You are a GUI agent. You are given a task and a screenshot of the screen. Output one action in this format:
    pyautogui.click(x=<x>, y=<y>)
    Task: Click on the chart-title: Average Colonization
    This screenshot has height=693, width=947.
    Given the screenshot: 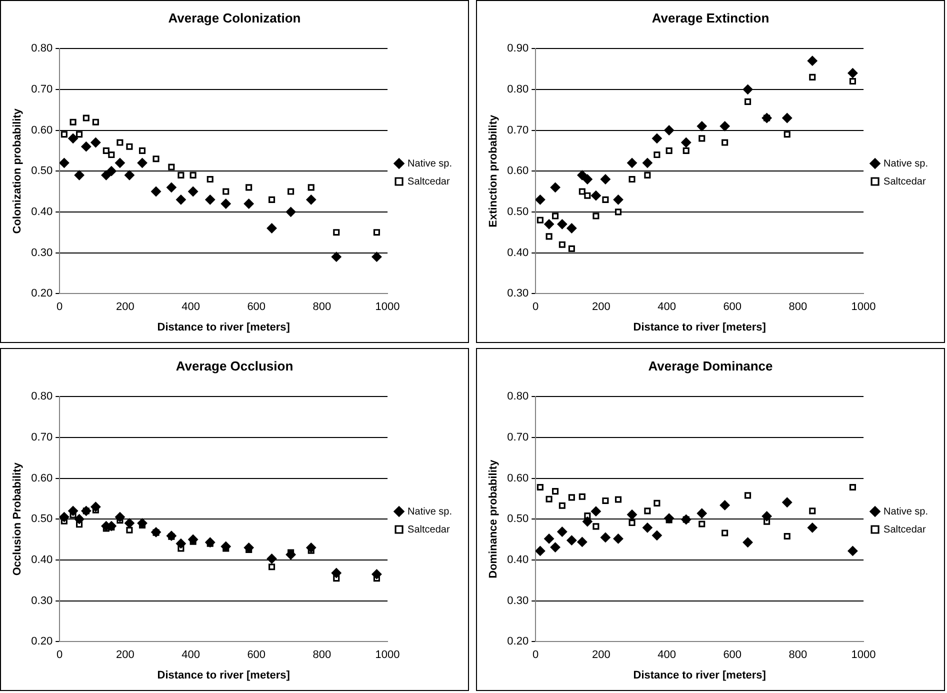 What is the action you would take?
    pyautogui.click(x=234, y=18)
    